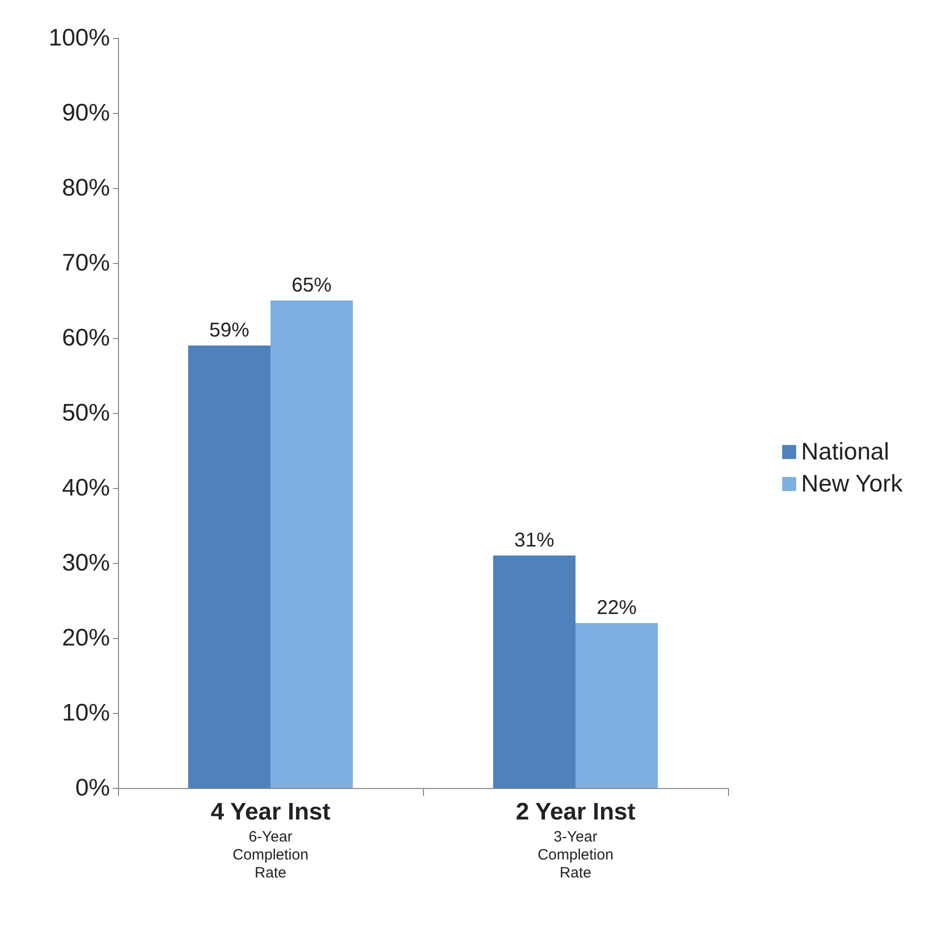  I want to click on y-tick-label: 100%, so click(79, 38).